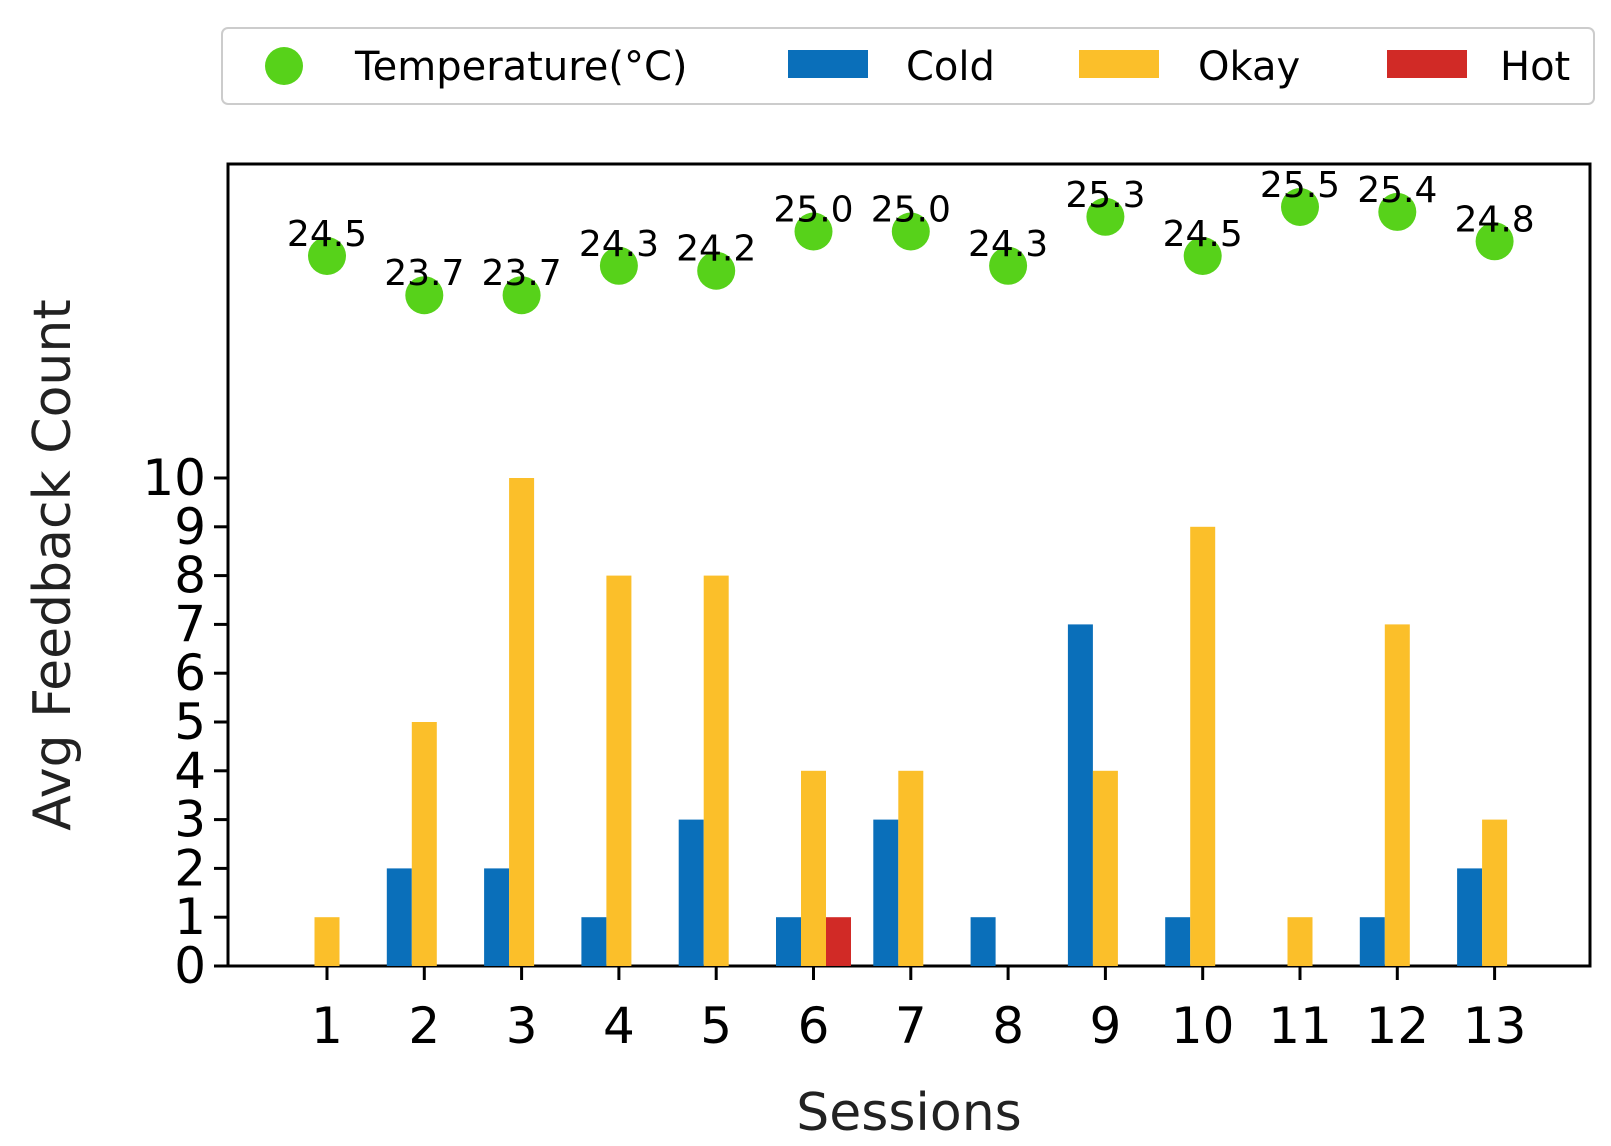 The width and height of the screenshot is (1611, 1146). I want to click on legend-hot-swatch, so click(1427, 64).